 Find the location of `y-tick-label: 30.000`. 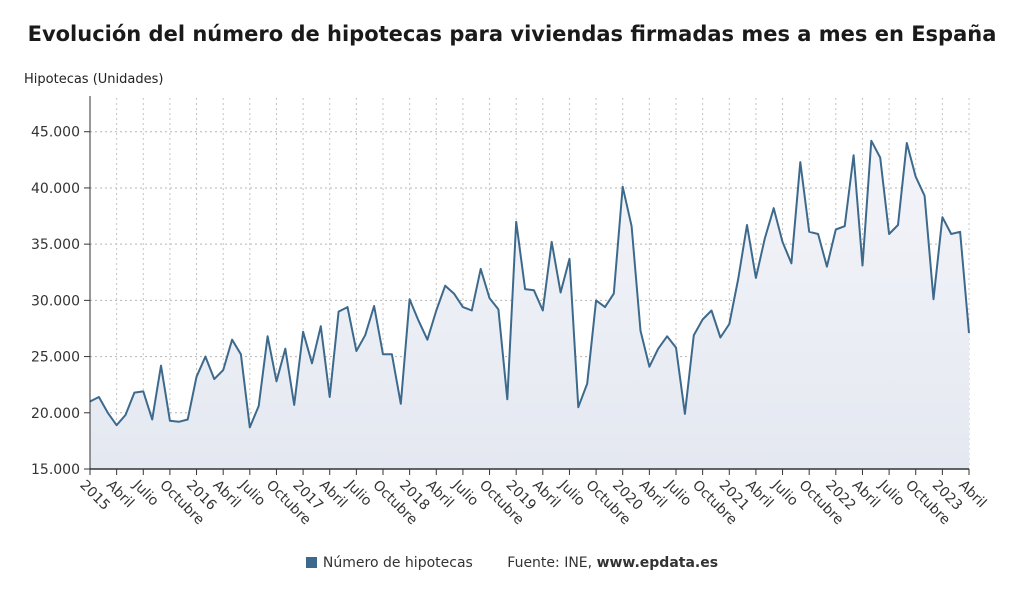

y-tick-label: 30.000 is located at coordinates (55, 301).